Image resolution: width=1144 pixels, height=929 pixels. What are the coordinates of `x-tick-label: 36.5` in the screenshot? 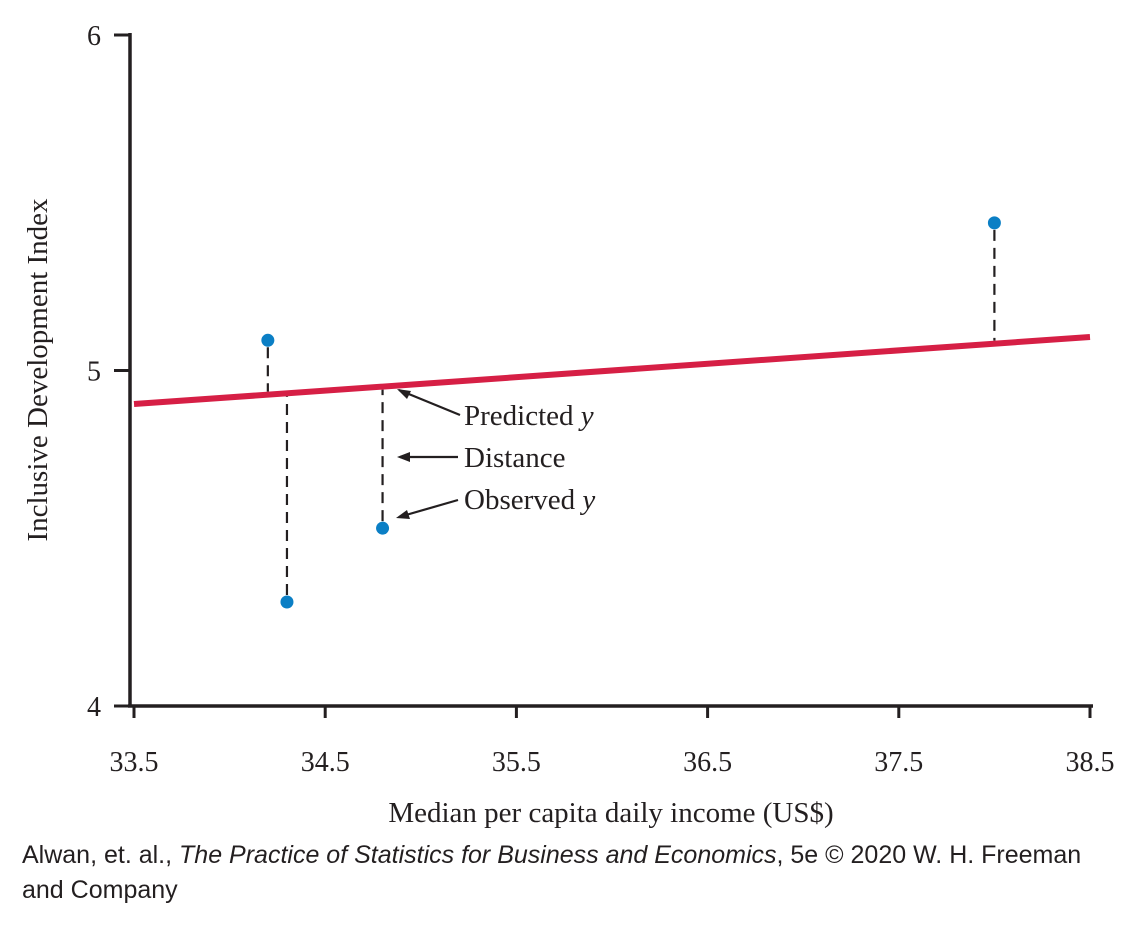 It's located at (707, 762).